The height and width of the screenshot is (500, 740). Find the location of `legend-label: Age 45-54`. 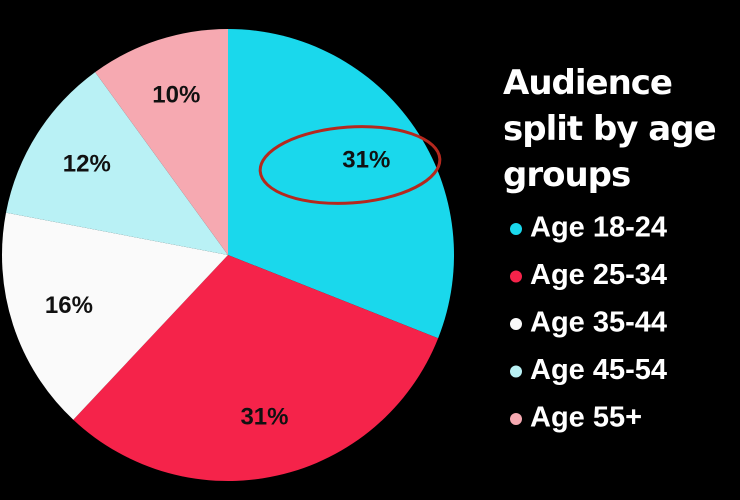

legend-label: Age 45-54 is located at coordinates (598, 370).